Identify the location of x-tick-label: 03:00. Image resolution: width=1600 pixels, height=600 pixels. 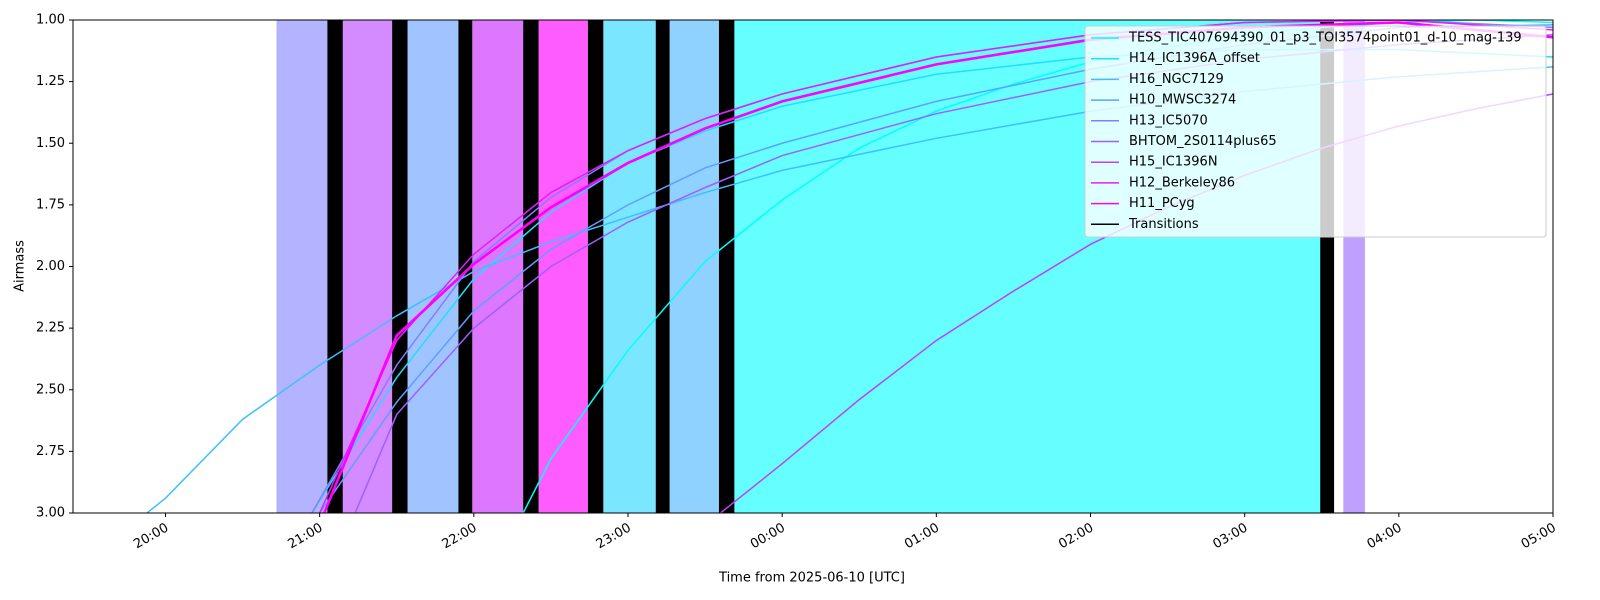
(1230, 537).